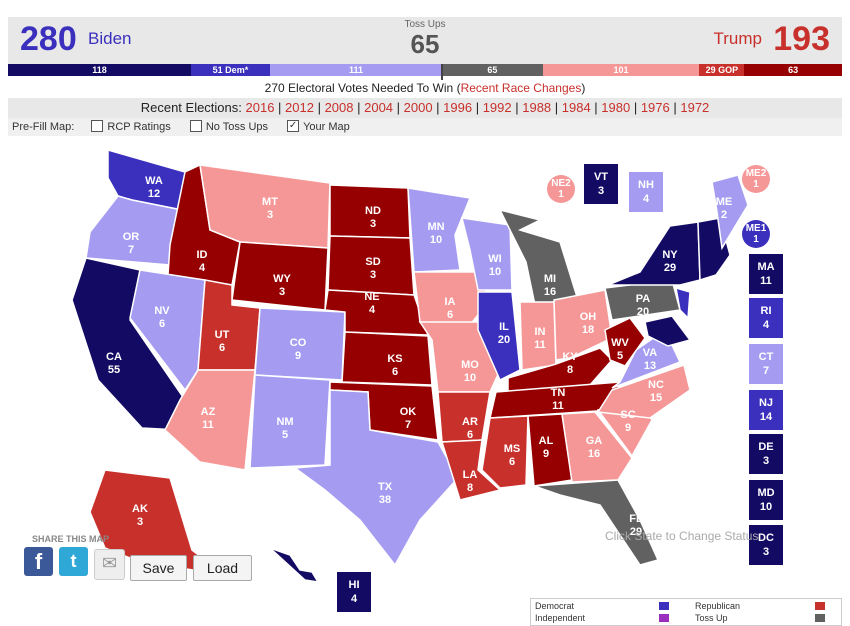 The width and height of the screenshot is (850, 626). Describe the element at coordinates (576, 107) in the screenshot. I see `year-link-1984: 1984` at that location.